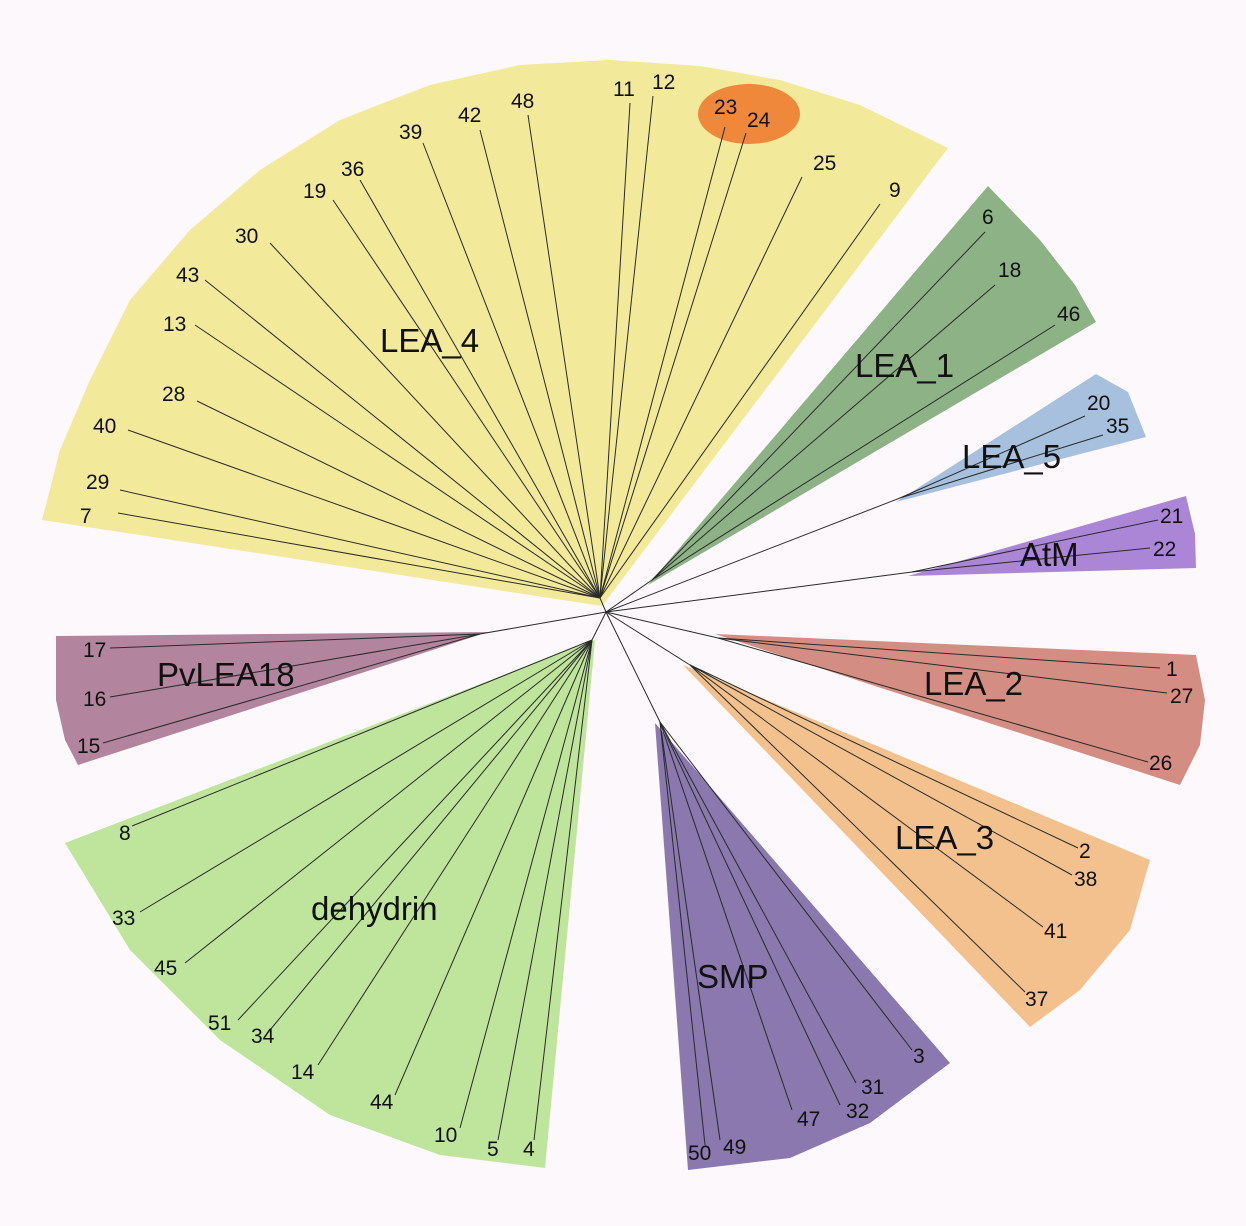 This screenshot has height=1226, width=1246. I want to click on leaf-20: 20, so click(1098, 403).